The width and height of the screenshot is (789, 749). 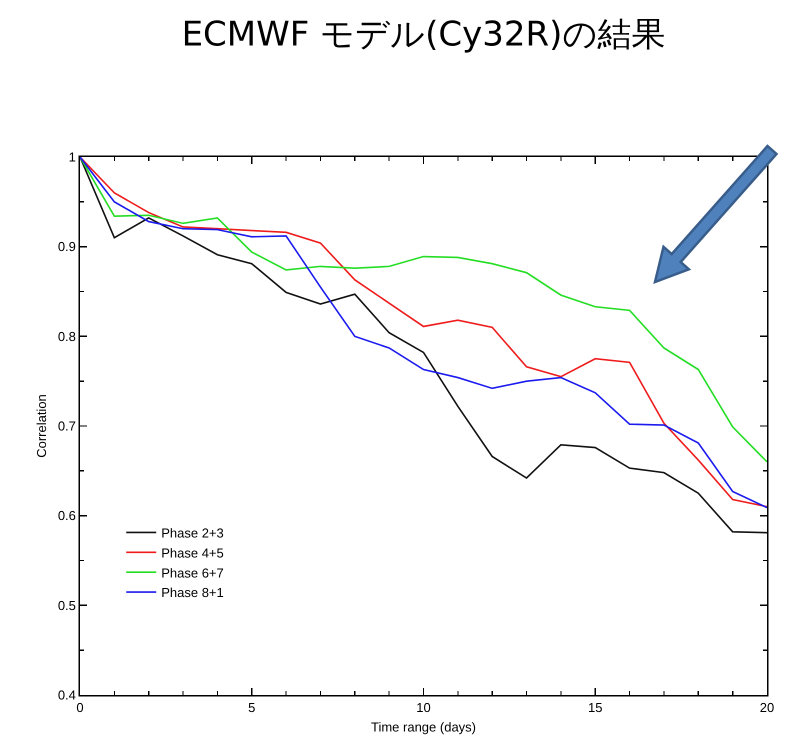 I want to click on x-axis-title: Time range (days), so click(x=423, y=726).